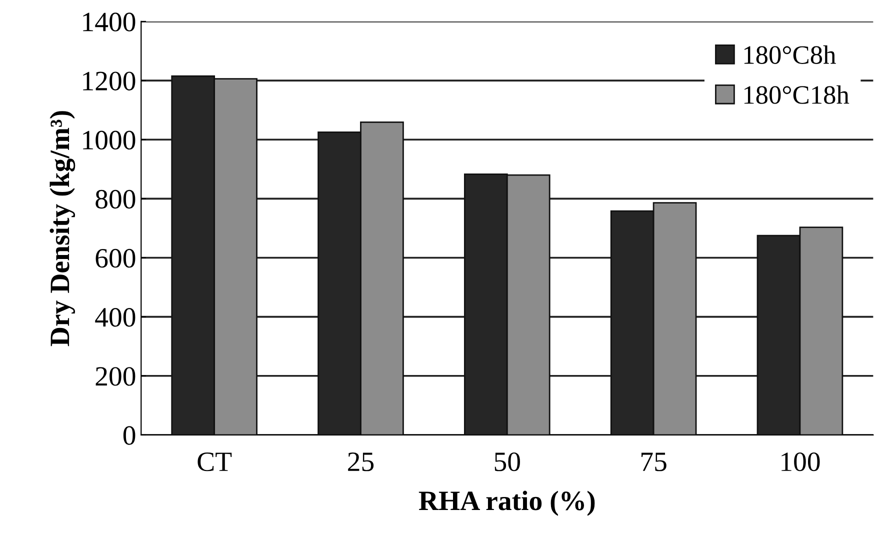 This screenshot has width=882, height=537. What do you see at coordinates (801, 462) in the screenshot?
I see `x-tick-label: 100` at bounding box center [801, 462].